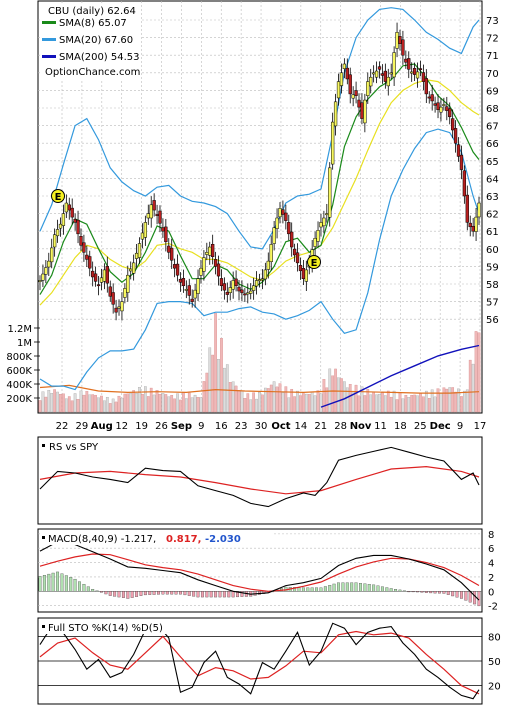  What do you see at coordinates (492, 21) in the screenshot?
I see `price-tick-label: 73` at bounding box center [492, 21].